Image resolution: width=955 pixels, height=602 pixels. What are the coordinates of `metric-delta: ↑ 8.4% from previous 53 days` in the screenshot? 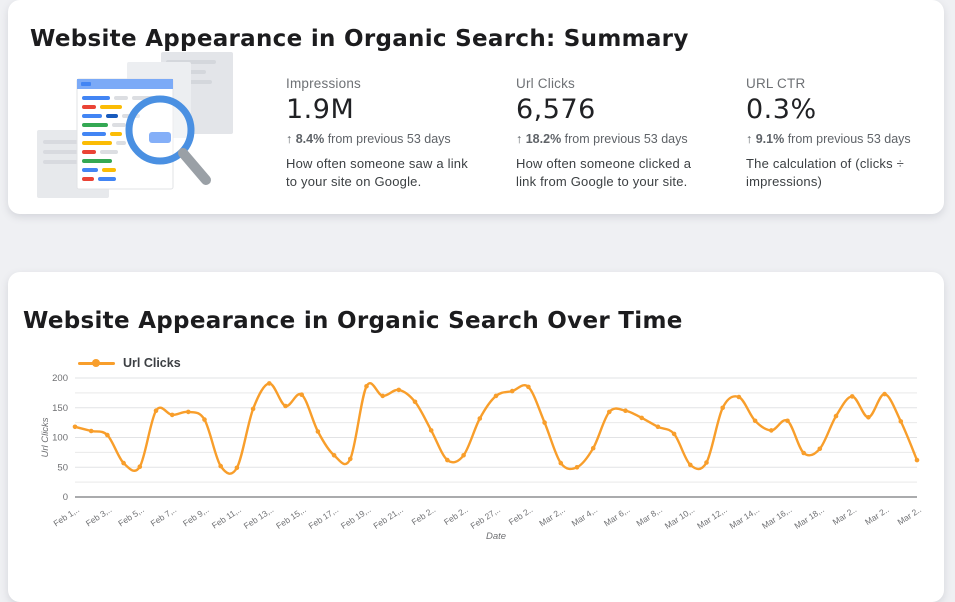 It's located at (388, 139).